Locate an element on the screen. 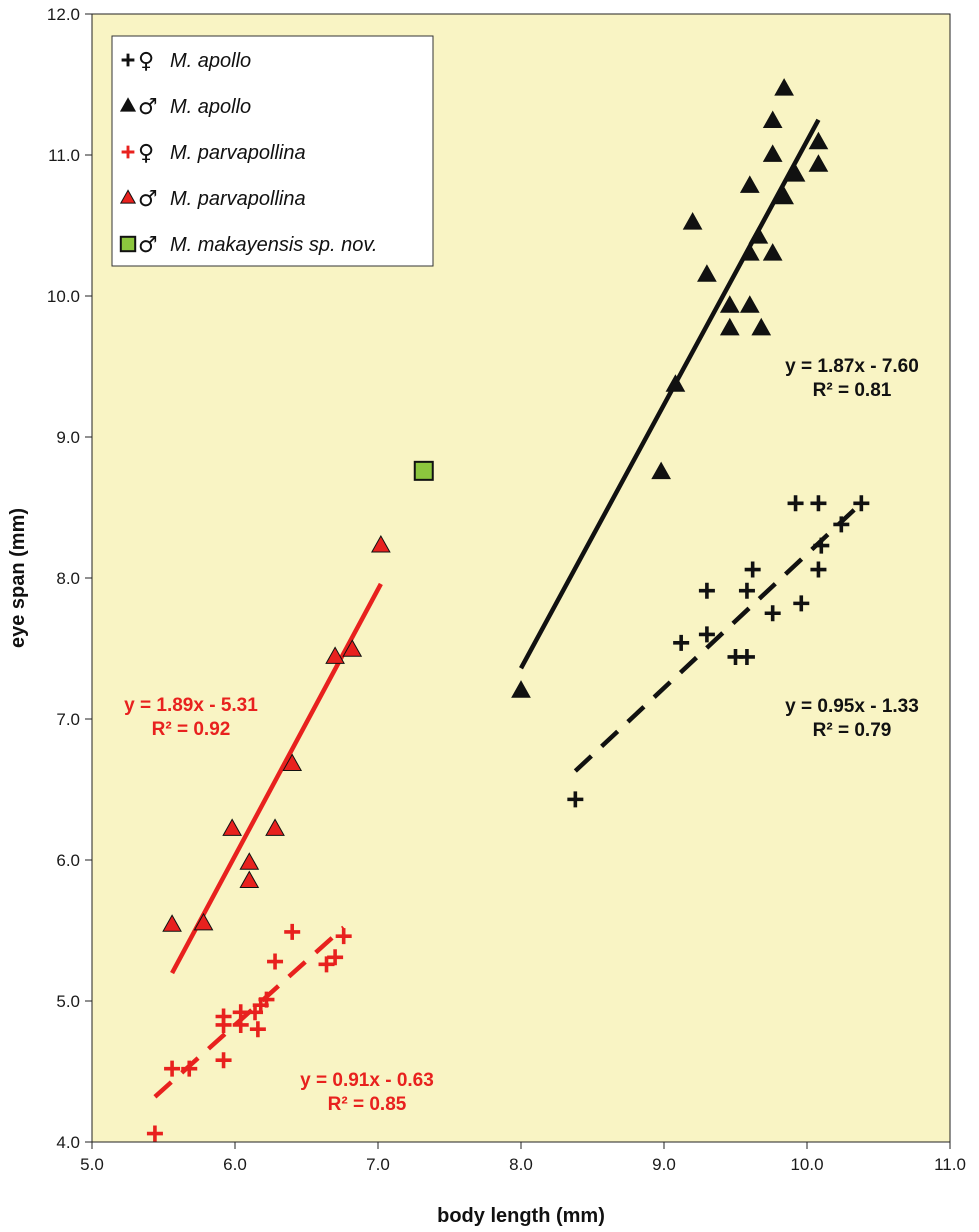 This screenshot has width=979, height=1232. x-tick-label: 10.0 is located at coordinates (806, 1164).